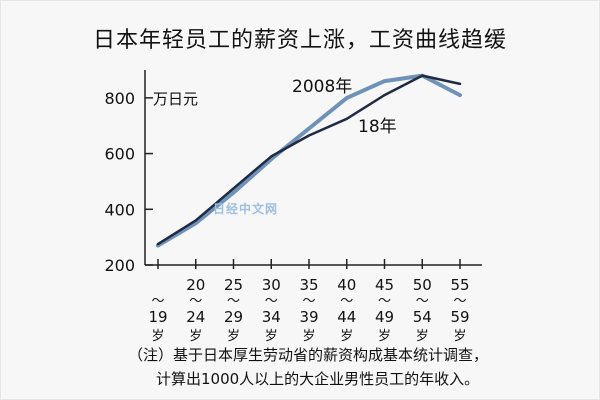 Image resolution: width=600 pixels, height=400 pixels. I want to click on x-tick-label-end: 49, so click(384, 317).